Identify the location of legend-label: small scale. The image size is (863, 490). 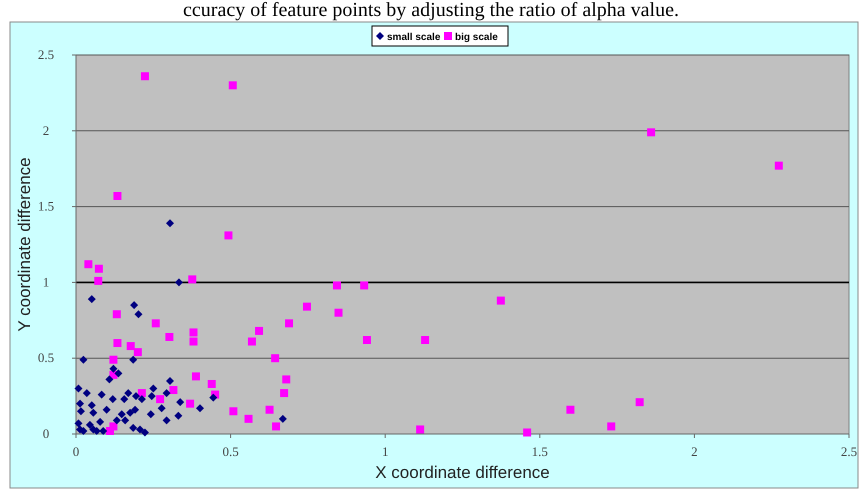
(414, 37).